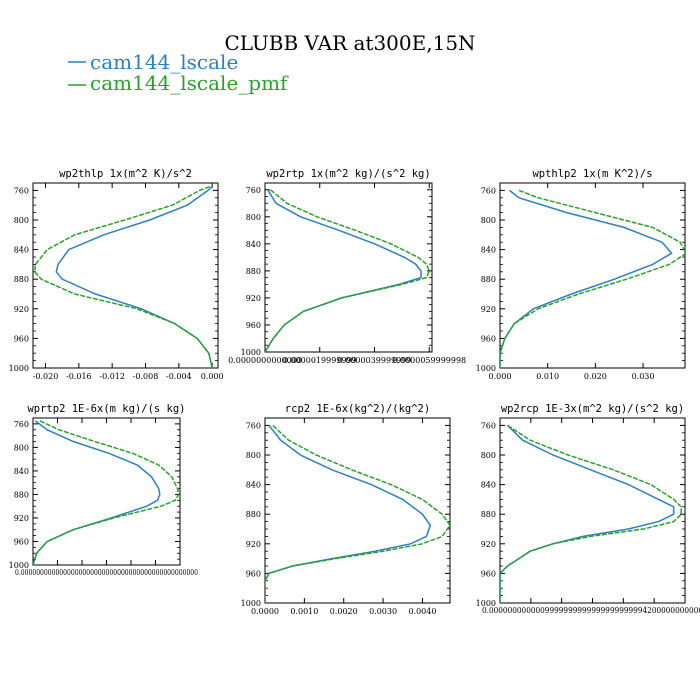  I want to click on x-tick-label: -0.016, so click(79, 376).